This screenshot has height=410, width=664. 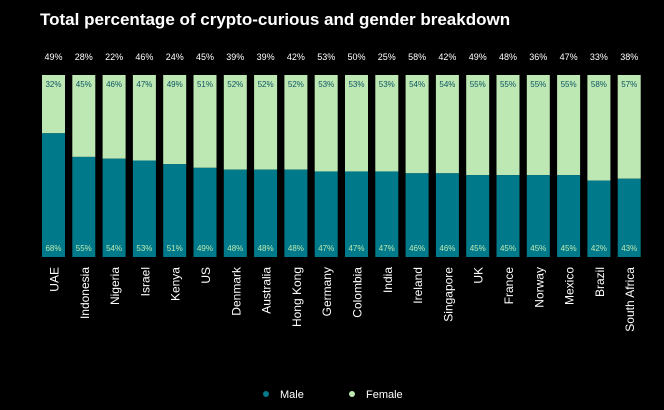 What do you see at coordinates (599, 248) in the screenshot?
I see `male-data-label: 42%` at bounding box center [599, 248].